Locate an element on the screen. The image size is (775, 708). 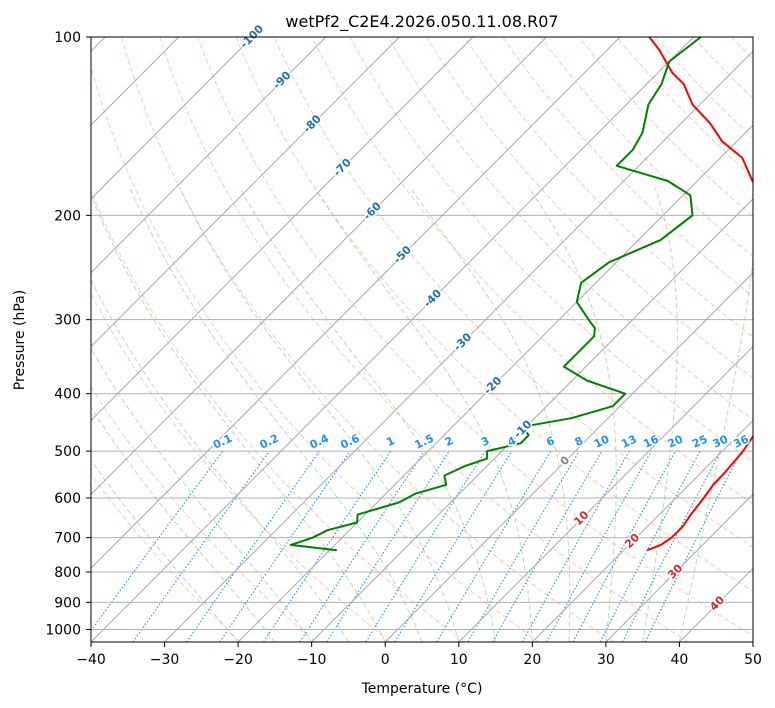
y-tick-label: 500 is located at coordinates (67, 452).